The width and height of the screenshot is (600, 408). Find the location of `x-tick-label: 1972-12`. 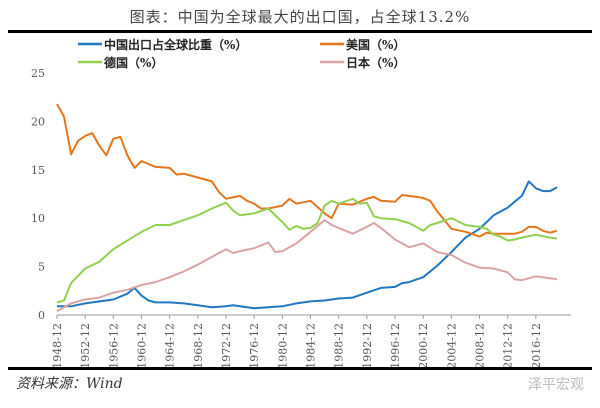

x-tick-label: 1972-12 is located at coordinates (226, 346).